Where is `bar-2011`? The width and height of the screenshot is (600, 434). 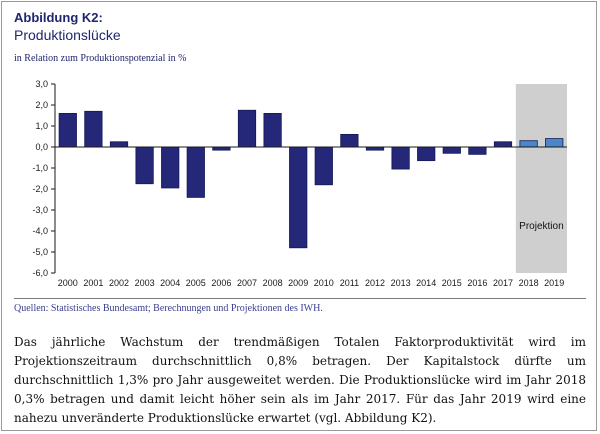
bar-2011 is located at coordinates (349, 140).